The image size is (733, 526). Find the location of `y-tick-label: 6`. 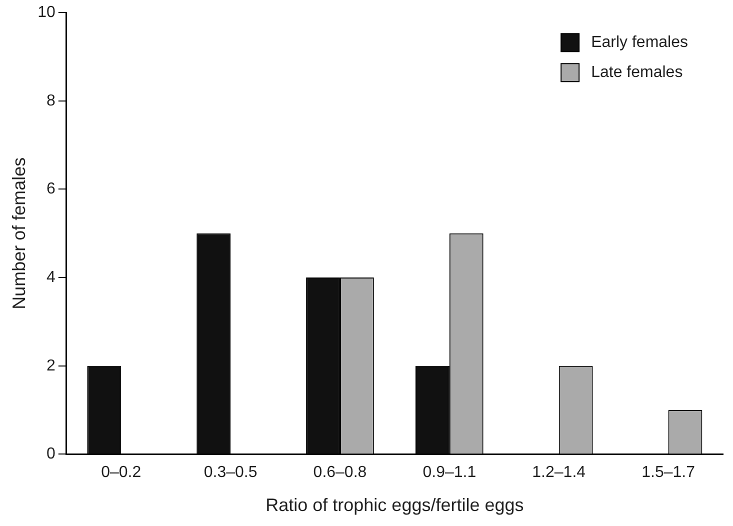

y-tick-label: 6 is located at coordinates (51, 189).